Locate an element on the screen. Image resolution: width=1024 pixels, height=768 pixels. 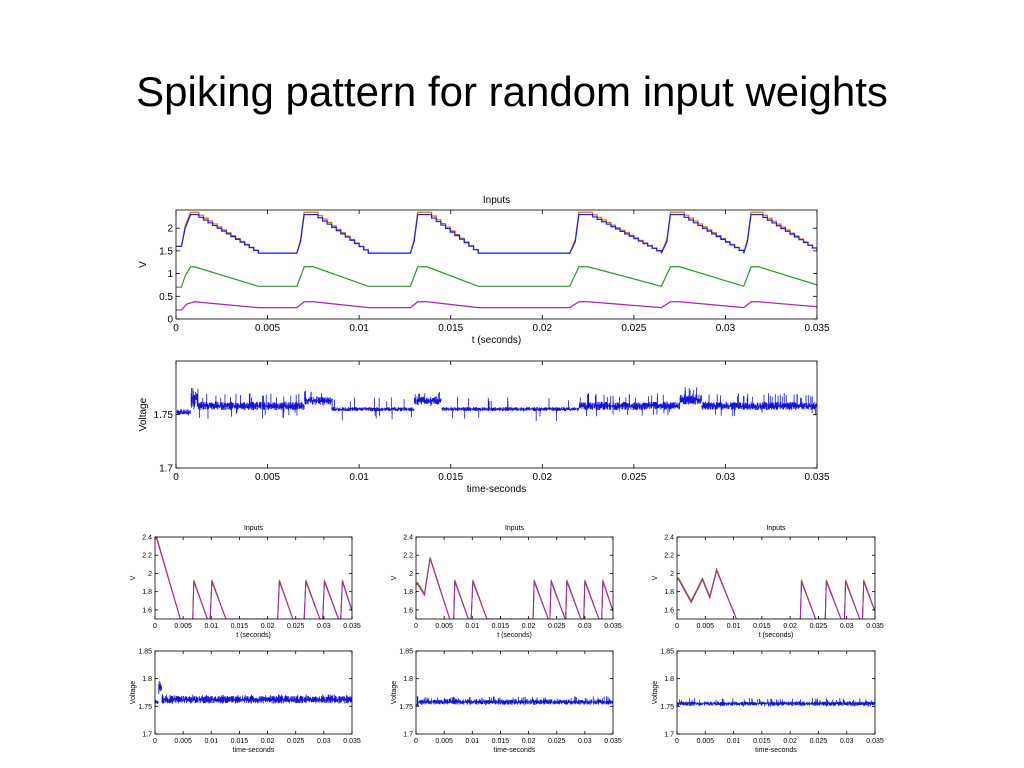
y-tick-label: 0.5 is located at coordinates (166, 297).